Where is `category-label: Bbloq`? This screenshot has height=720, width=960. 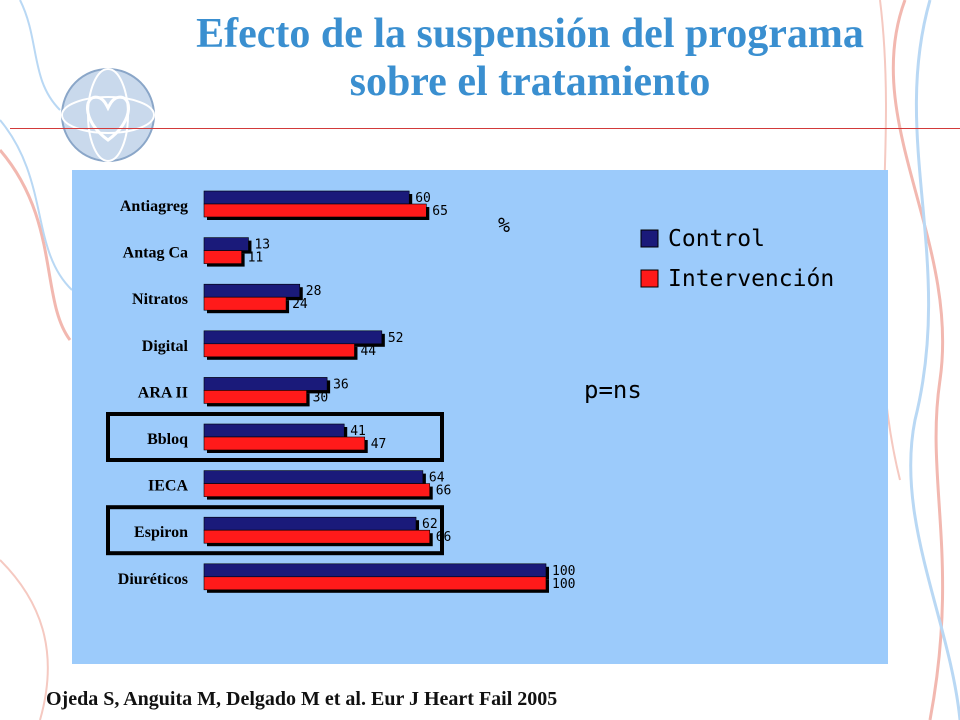 category-label: Bbloq is located at coordinates (167, 439).